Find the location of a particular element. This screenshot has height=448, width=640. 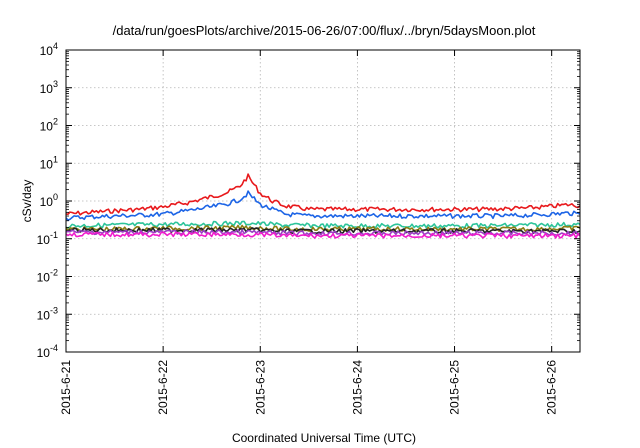

x-tick-label: 2015-6-21 is located at coordinates (66, 387).